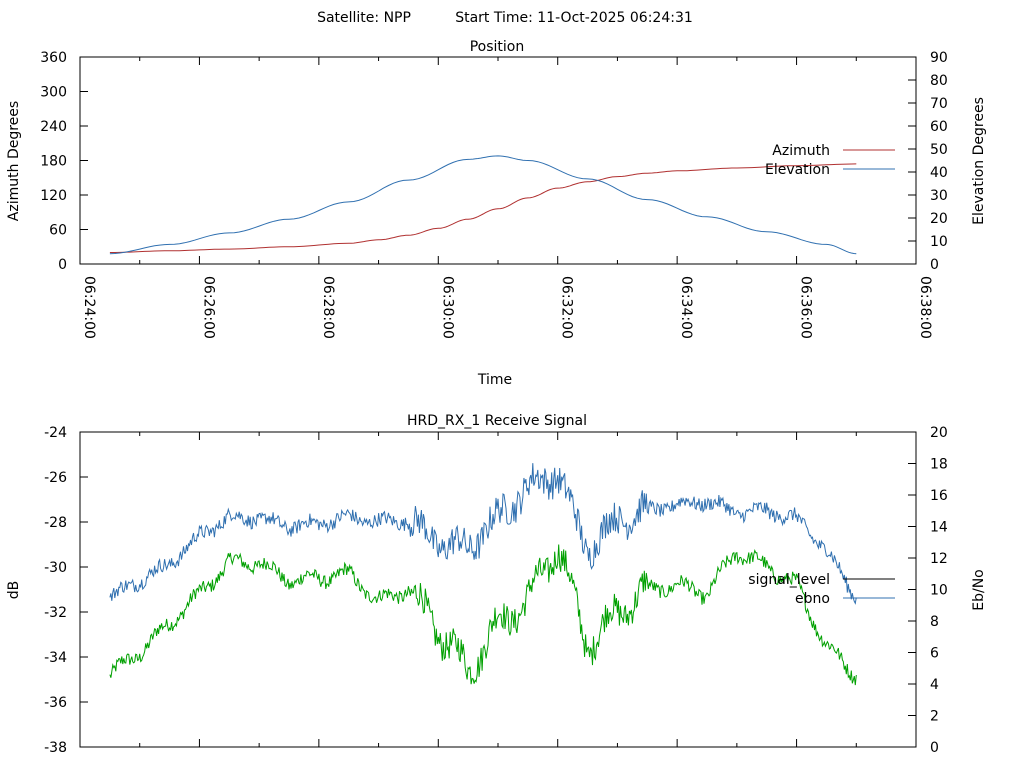 The width and height of the screenshot is (1024, 772). What do you see at coordinates (447, 307) in the screenshot?
I see `x-tick-label: 06:30:00` at bounding box center [447, 307].